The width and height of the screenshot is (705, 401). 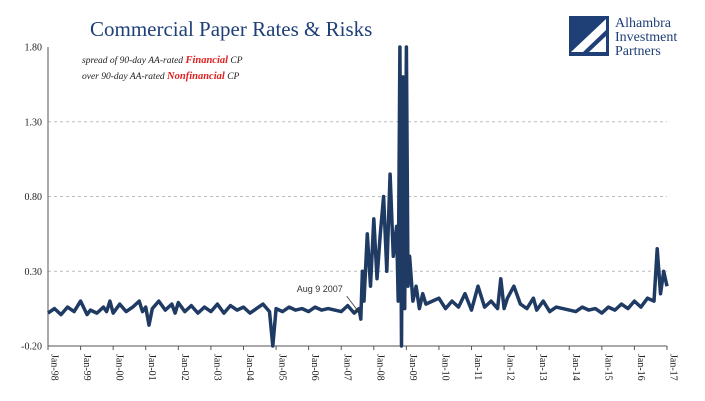 What do you see at coordinates (356, 310) in the screenshot?
I see `annotation-arrowhead` at bounding box center [356, 310].